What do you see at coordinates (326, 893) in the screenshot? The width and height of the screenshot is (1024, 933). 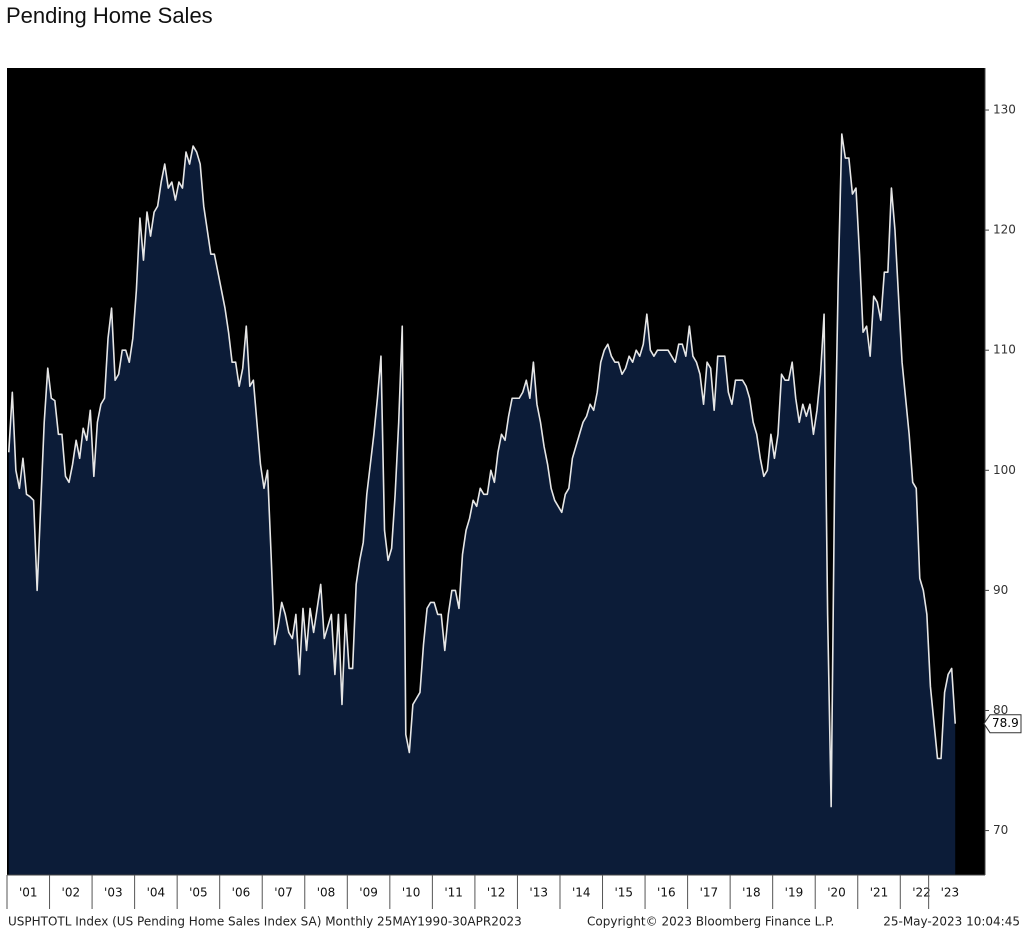 I see `x-tick-label: '08` at bounding box center [326, 893].